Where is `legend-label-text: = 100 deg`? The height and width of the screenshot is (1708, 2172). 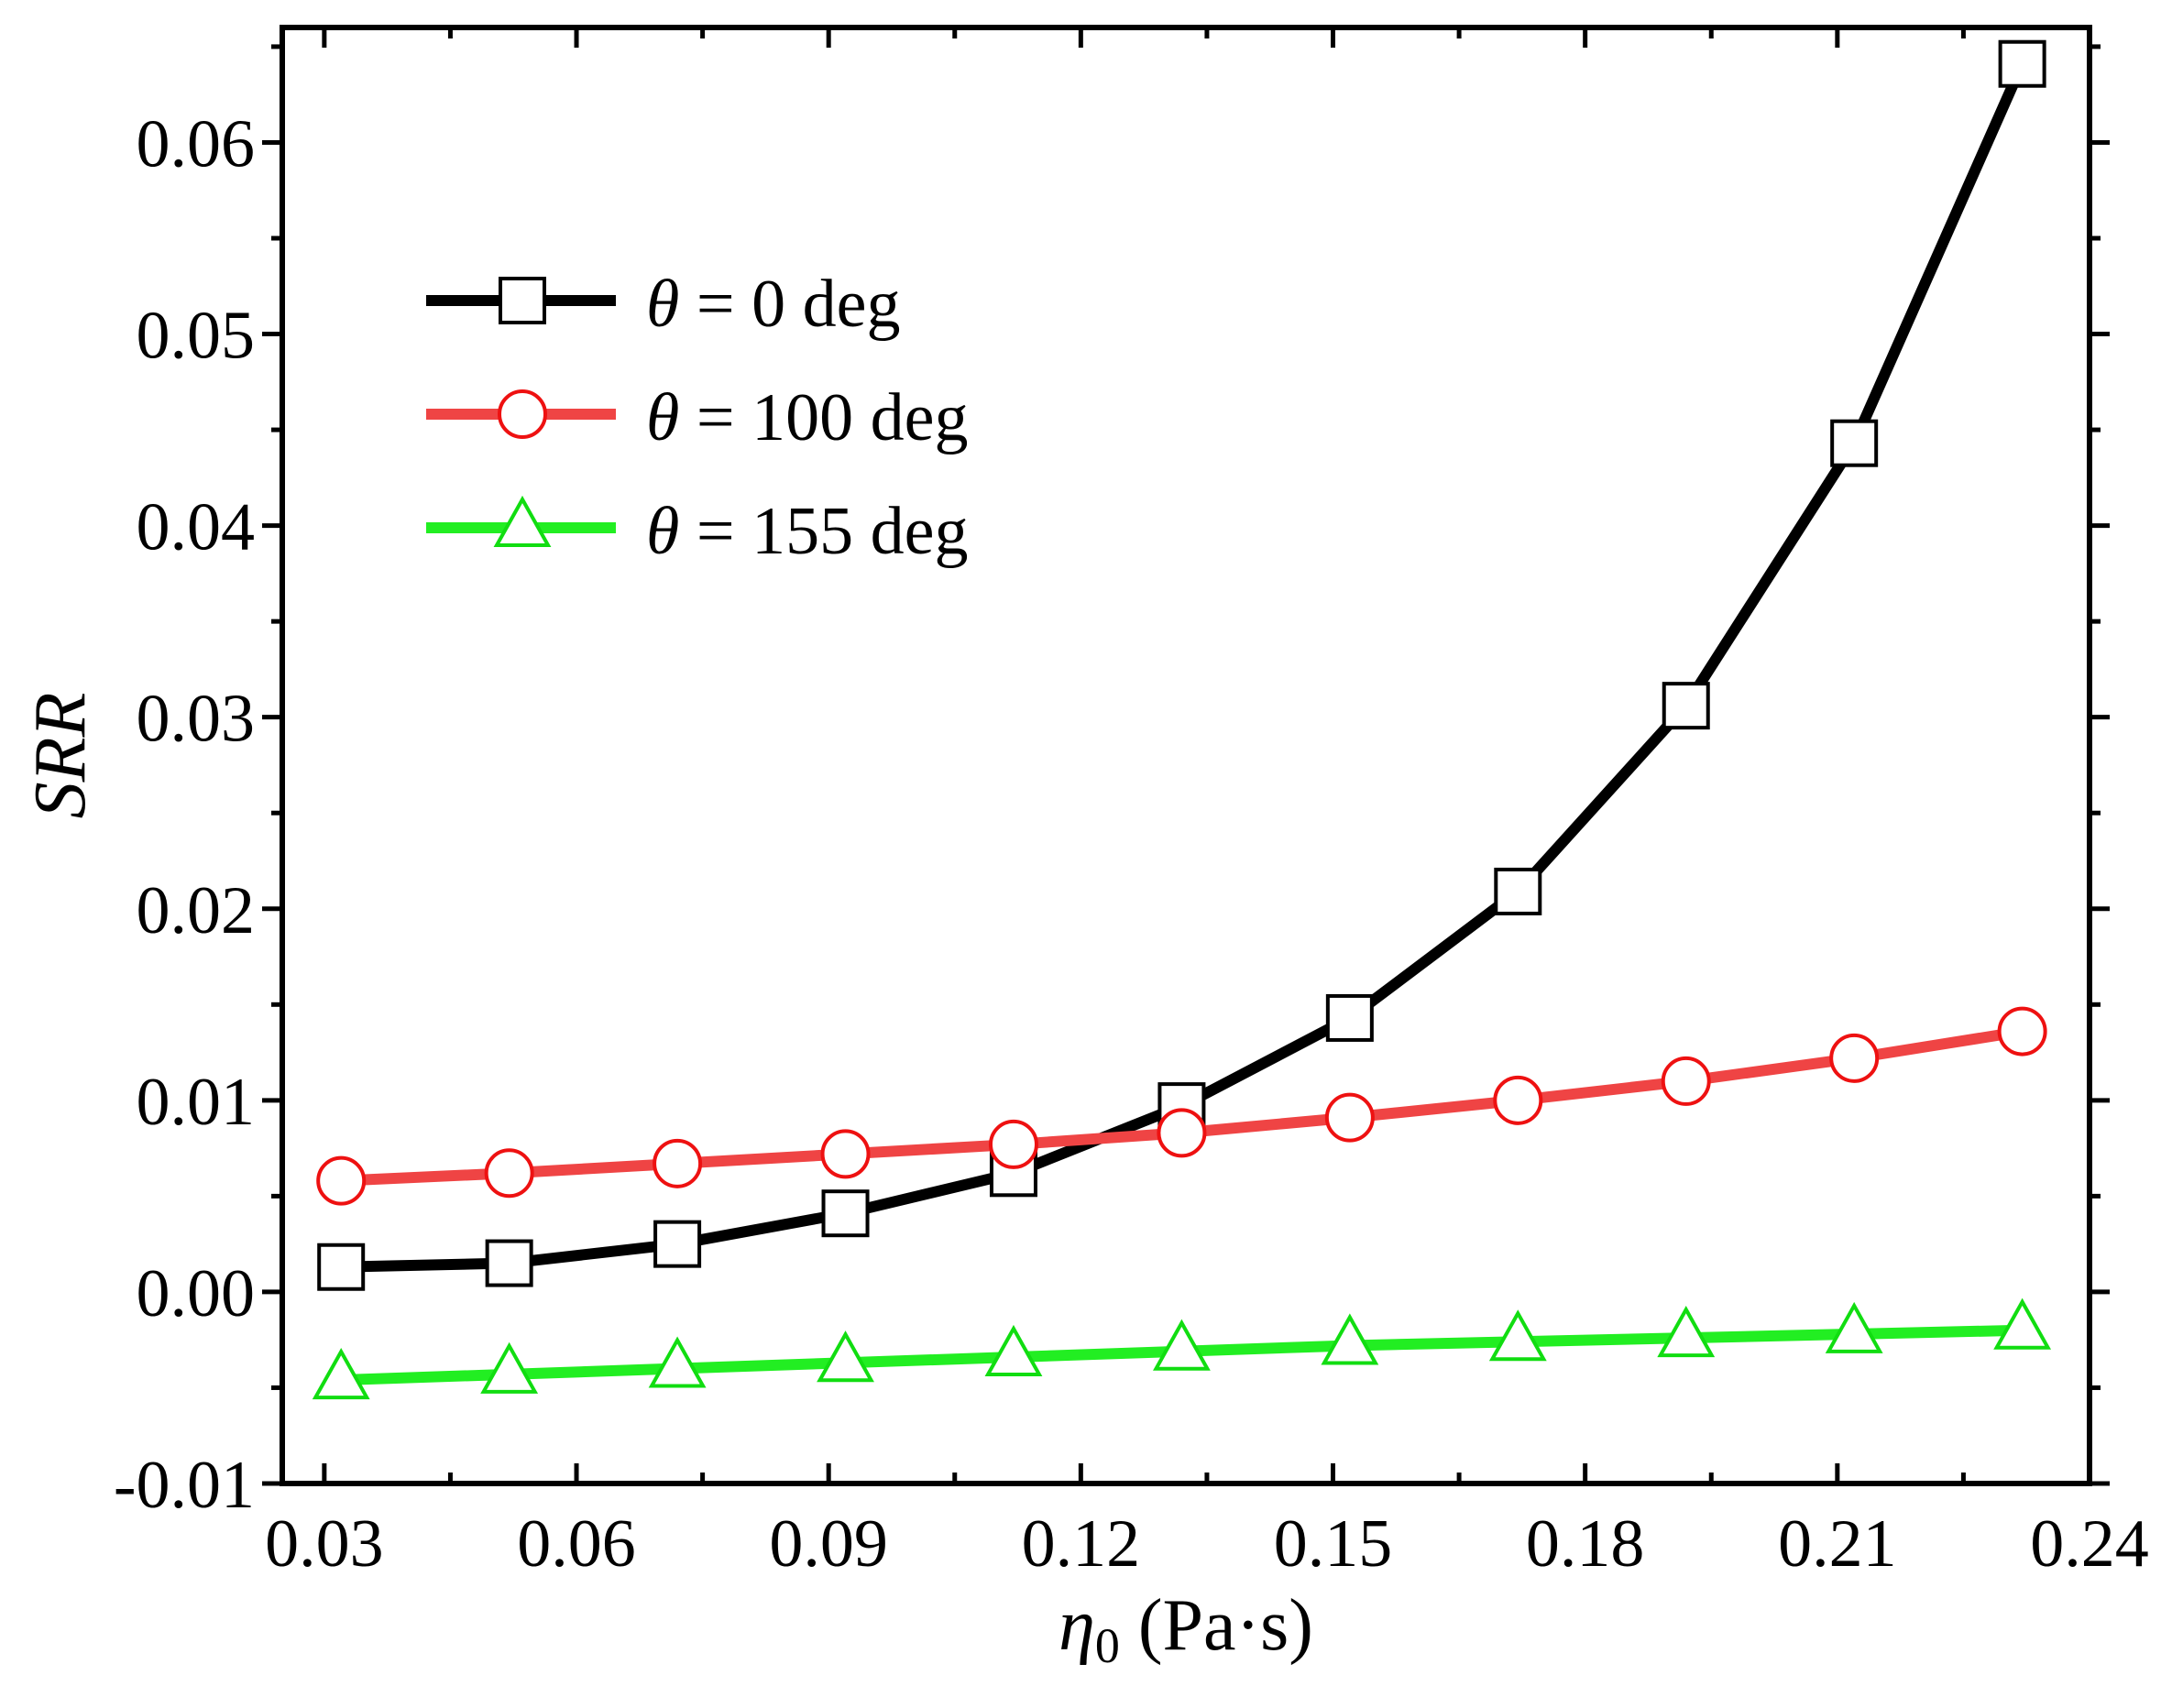 legend-label-text: = 100 deg is located at coordinates (823, 418).